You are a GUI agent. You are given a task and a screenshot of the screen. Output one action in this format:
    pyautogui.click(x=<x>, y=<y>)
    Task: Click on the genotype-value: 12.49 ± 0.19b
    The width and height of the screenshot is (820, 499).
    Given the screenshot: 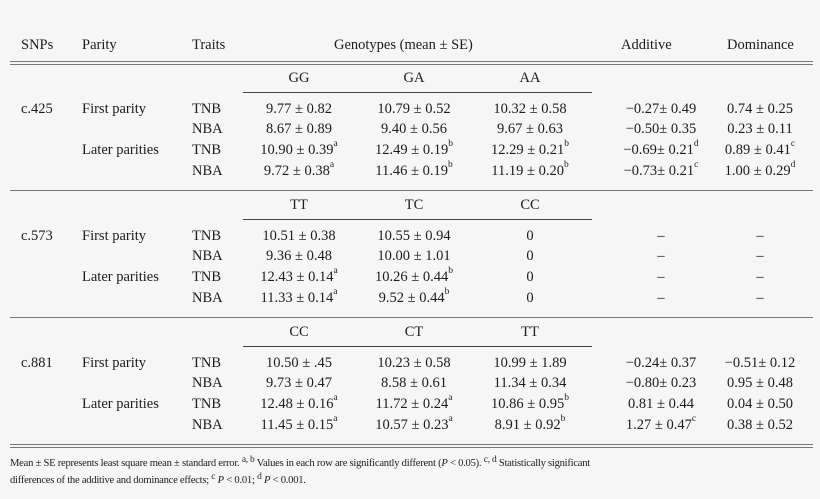 What is the action you would take?
    pyautogui.click(x=414, y=148)
    